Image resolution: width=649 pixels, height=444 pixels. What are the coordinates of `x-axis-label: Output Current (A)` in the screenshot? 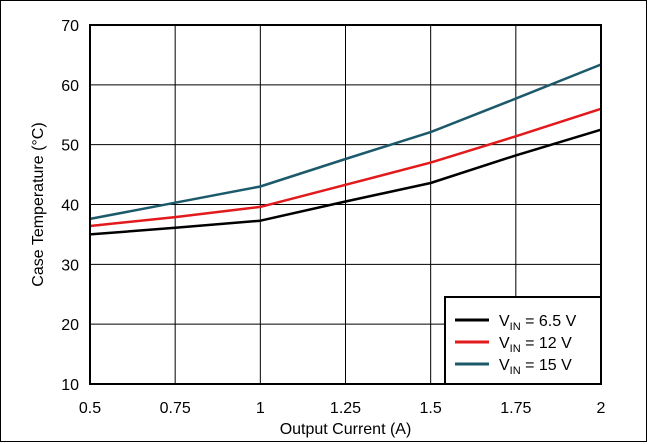 It's located at (346, 429).